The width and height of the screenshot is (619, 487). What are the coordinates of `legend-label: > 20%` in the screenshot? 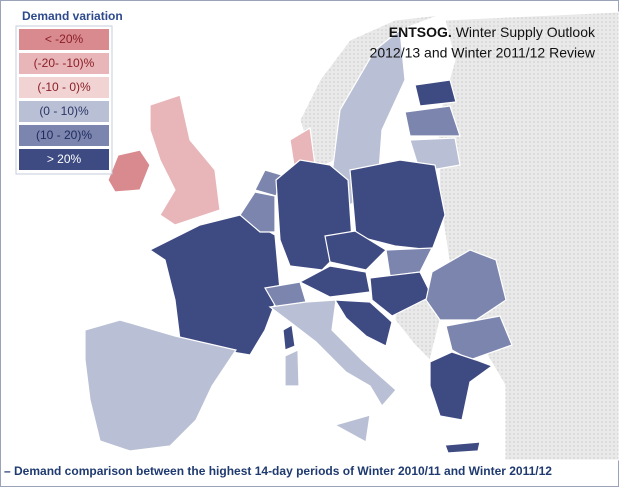 It's located at (64, 159).